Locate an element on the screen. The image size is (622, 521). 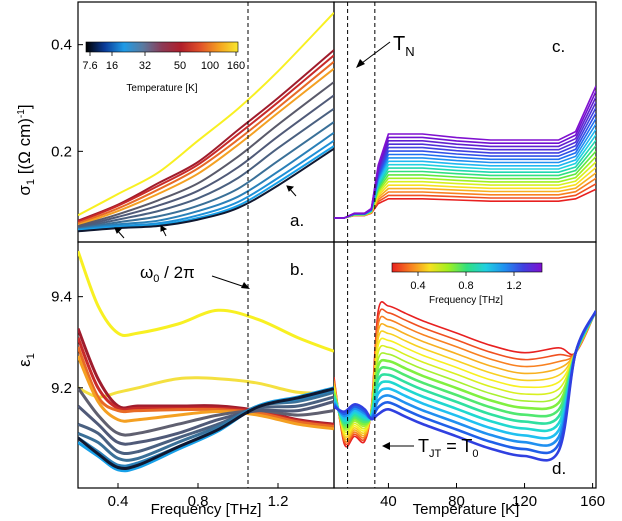
temperature-tick-label: 16 is located at coordinates (112, 66).